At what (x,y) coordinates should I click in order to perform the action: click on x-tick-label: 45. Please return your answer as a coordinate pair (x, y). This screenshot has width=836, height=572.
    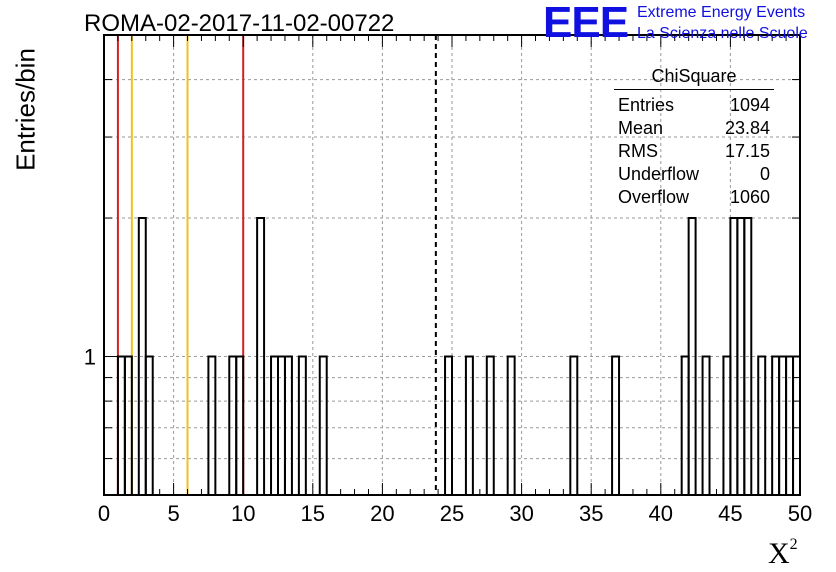
    Looking at the image, I should click on (730, 513).